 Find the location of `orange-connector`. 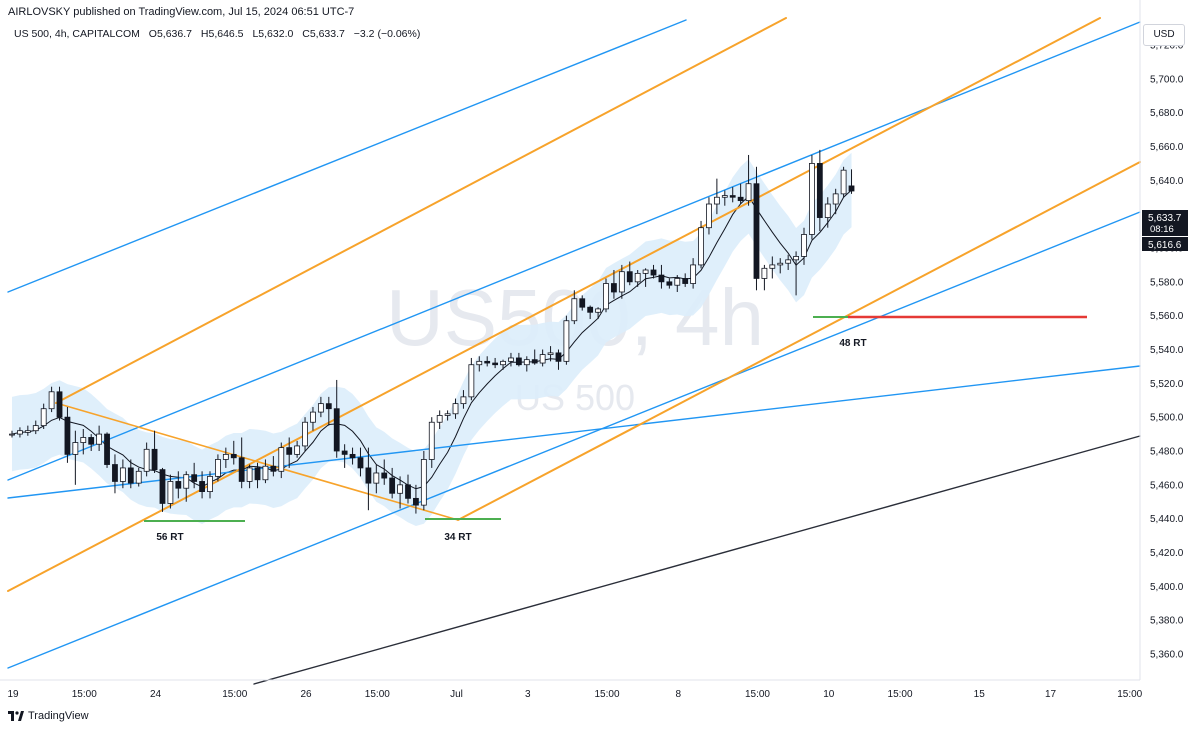

orange-connector is located at coordinates (257, 461).